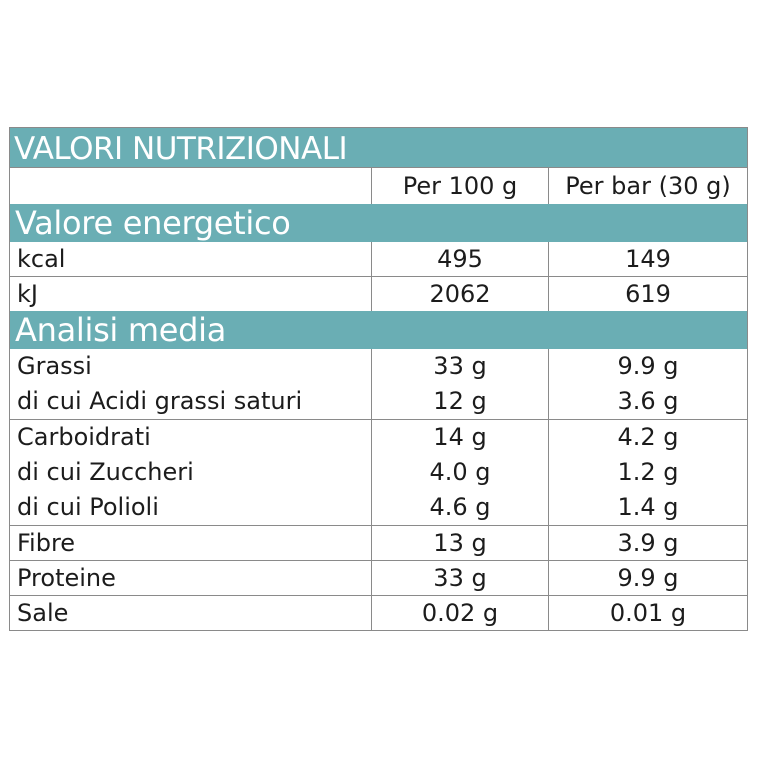  Describe the element at coordinates (648, 401) in the screenshot. I see `row-per-bar: 3.6 g` at that location.